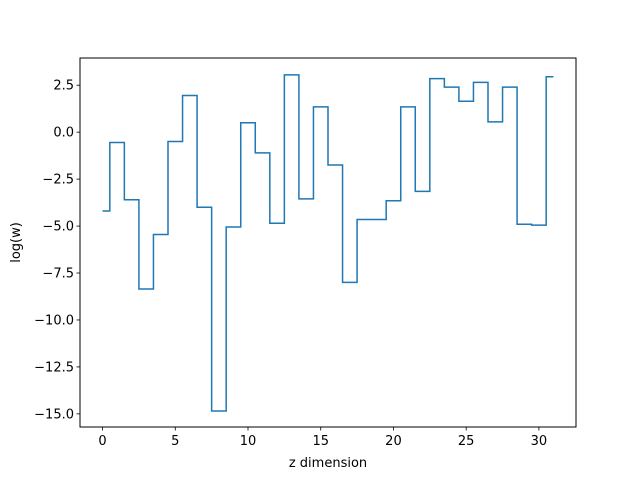 The image size is (640, 480). What do you see at coordinates (320, 441) in the screenshot?
I see `x-tick-label: 15` at bounding box center [320, 441].